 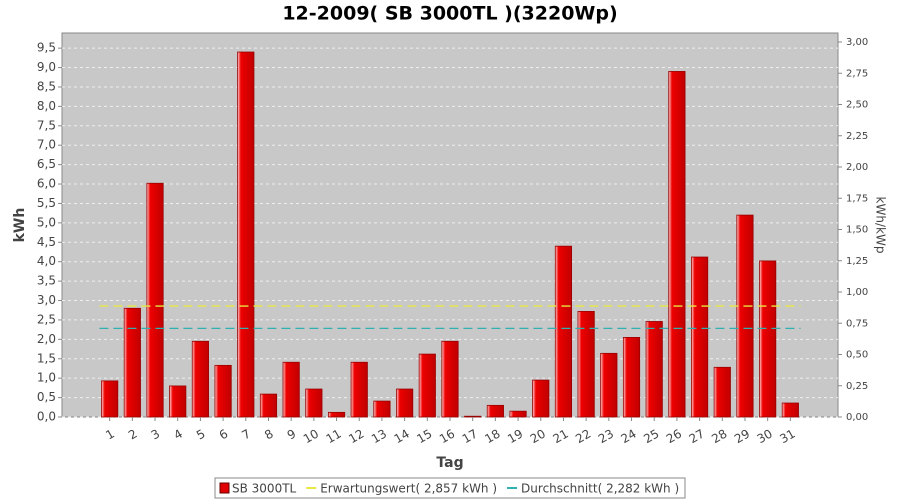 What do you see at coordinates (881, 225) in the screenshot?
I see `y2-axis-title: kWh/kWp` at bounding box center [881, 225].